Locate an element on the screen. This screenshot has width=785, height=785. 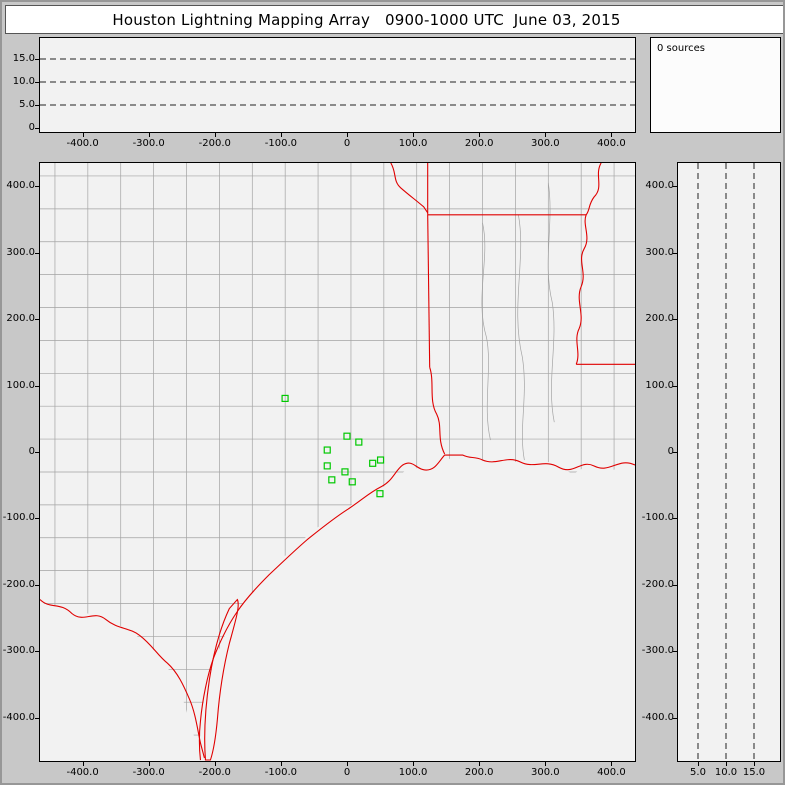
lma-station-markers is located at coordinates (333, 446).